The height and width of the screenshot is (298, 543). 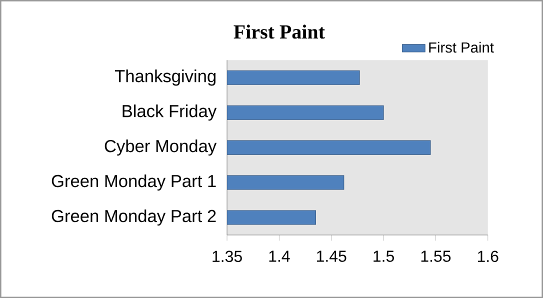 What do you see at coordinates (227, 256) in the screenshot?
I see `x-tick-label: 1.35` at bounding box center [227, 256].